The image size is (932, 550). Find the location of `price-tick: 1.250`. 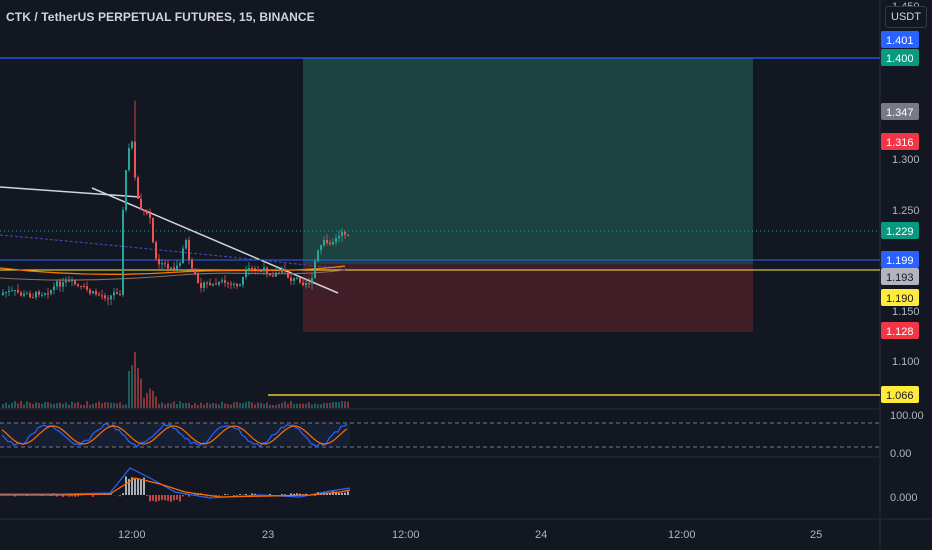

price-tick: 1.250 is located at coordinates (906, 211).